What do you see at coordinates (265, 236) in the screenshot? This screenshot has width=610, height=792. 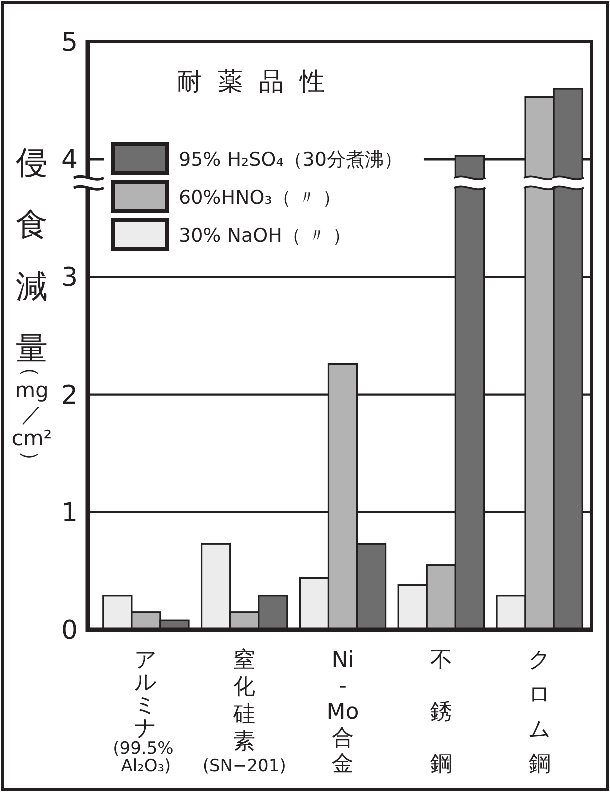 I see `legend-label: 30% NaOH（ 〃 ）` at bounding box center [265, 236].